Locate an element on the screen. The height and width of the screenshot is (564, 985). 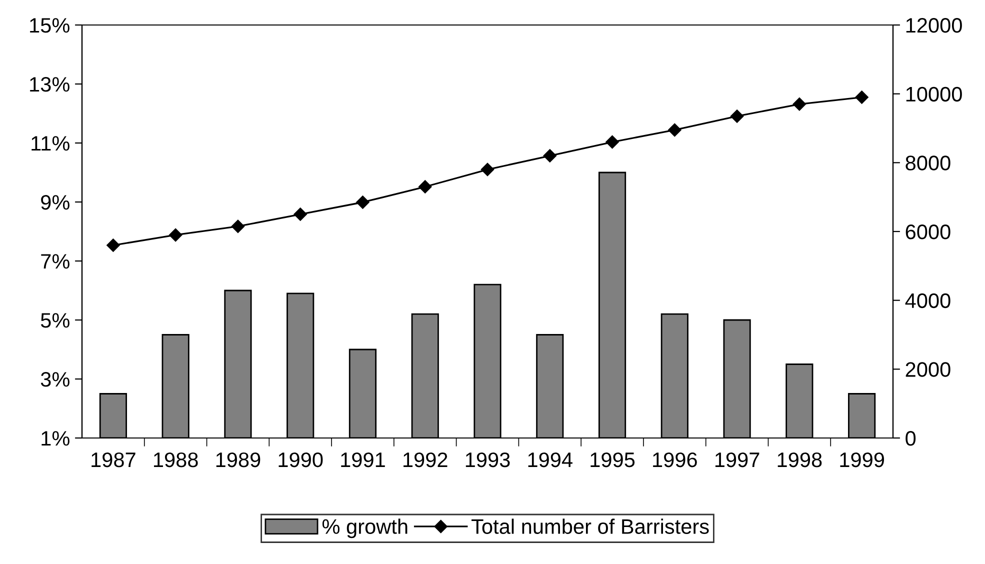
y-tick-label: 13% is located at coordinates (50, 84).